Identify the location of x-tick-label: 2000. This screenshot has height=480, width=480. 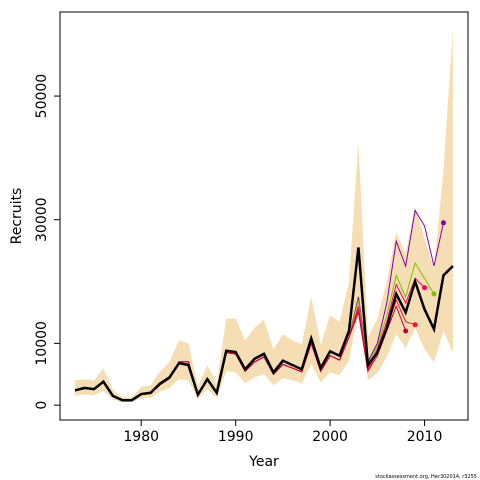
(330, 437).